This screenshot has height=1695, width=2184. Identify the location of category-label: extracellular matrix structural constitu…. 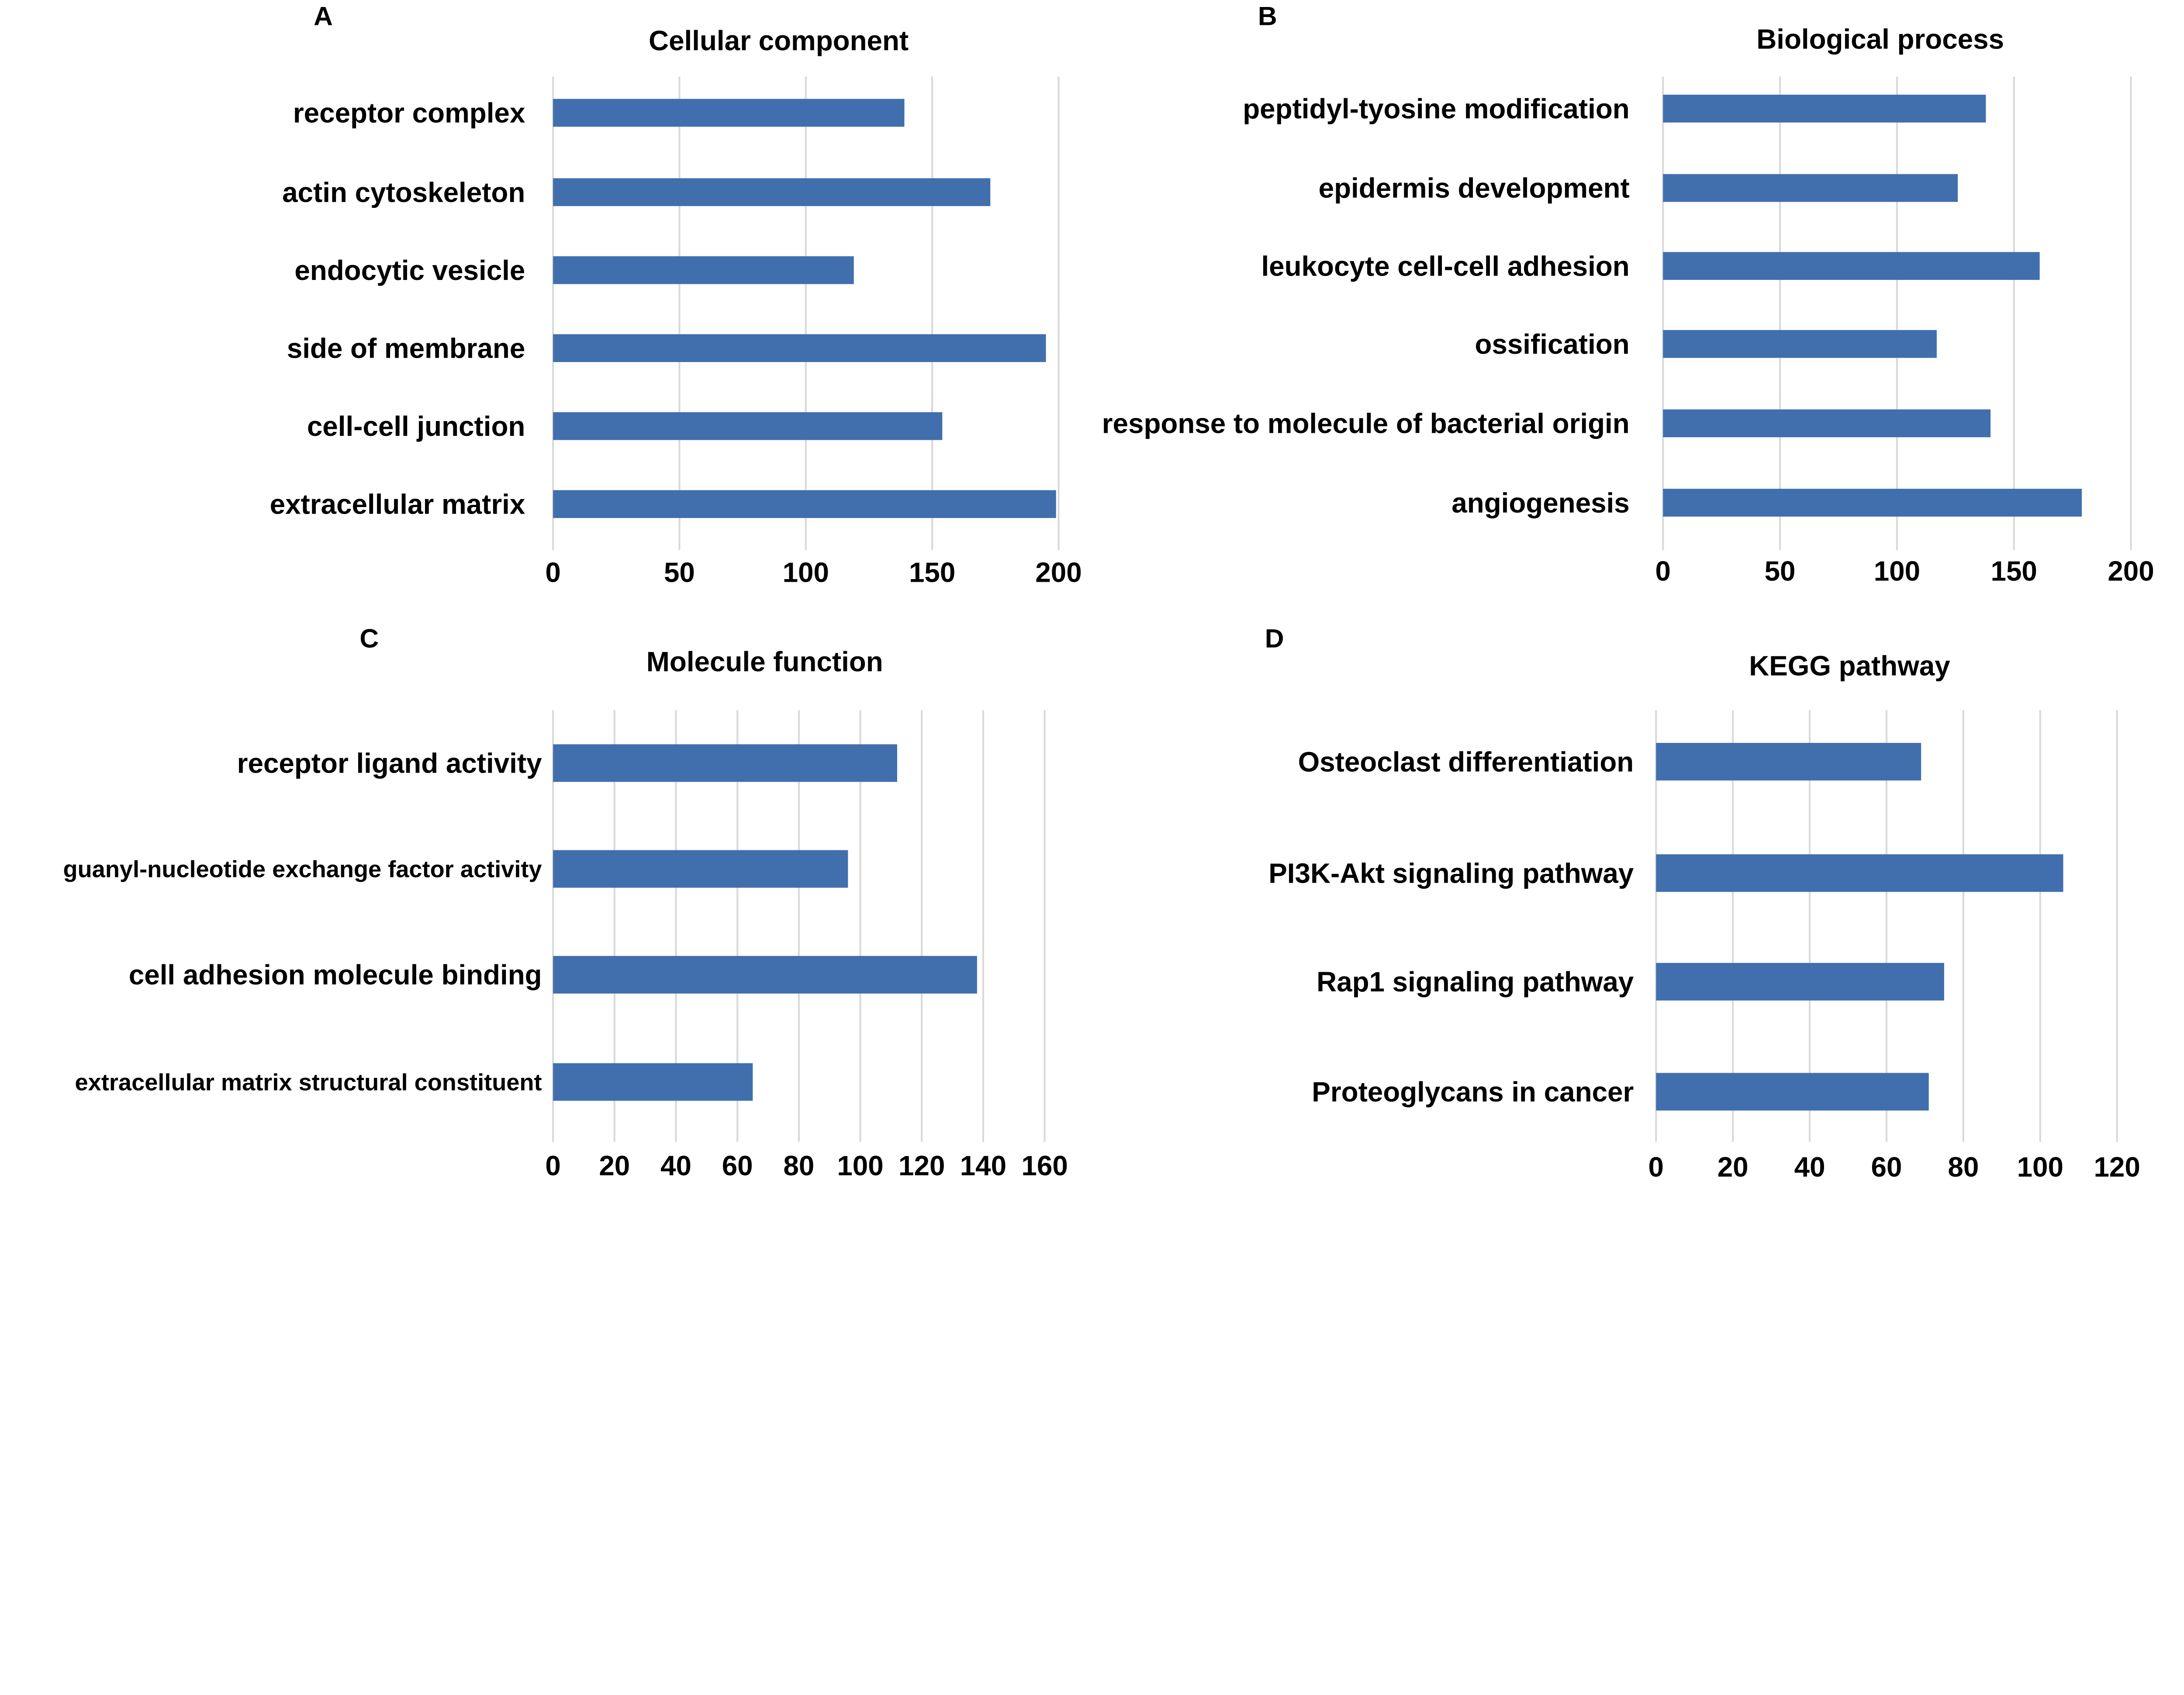
(308, 1082).